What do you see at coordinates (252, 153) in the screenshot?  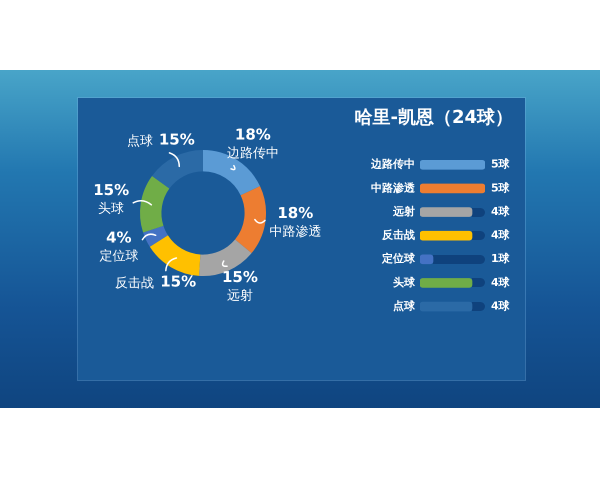 I see `slice-label: 边路传中` at bounding box center [252, 153].